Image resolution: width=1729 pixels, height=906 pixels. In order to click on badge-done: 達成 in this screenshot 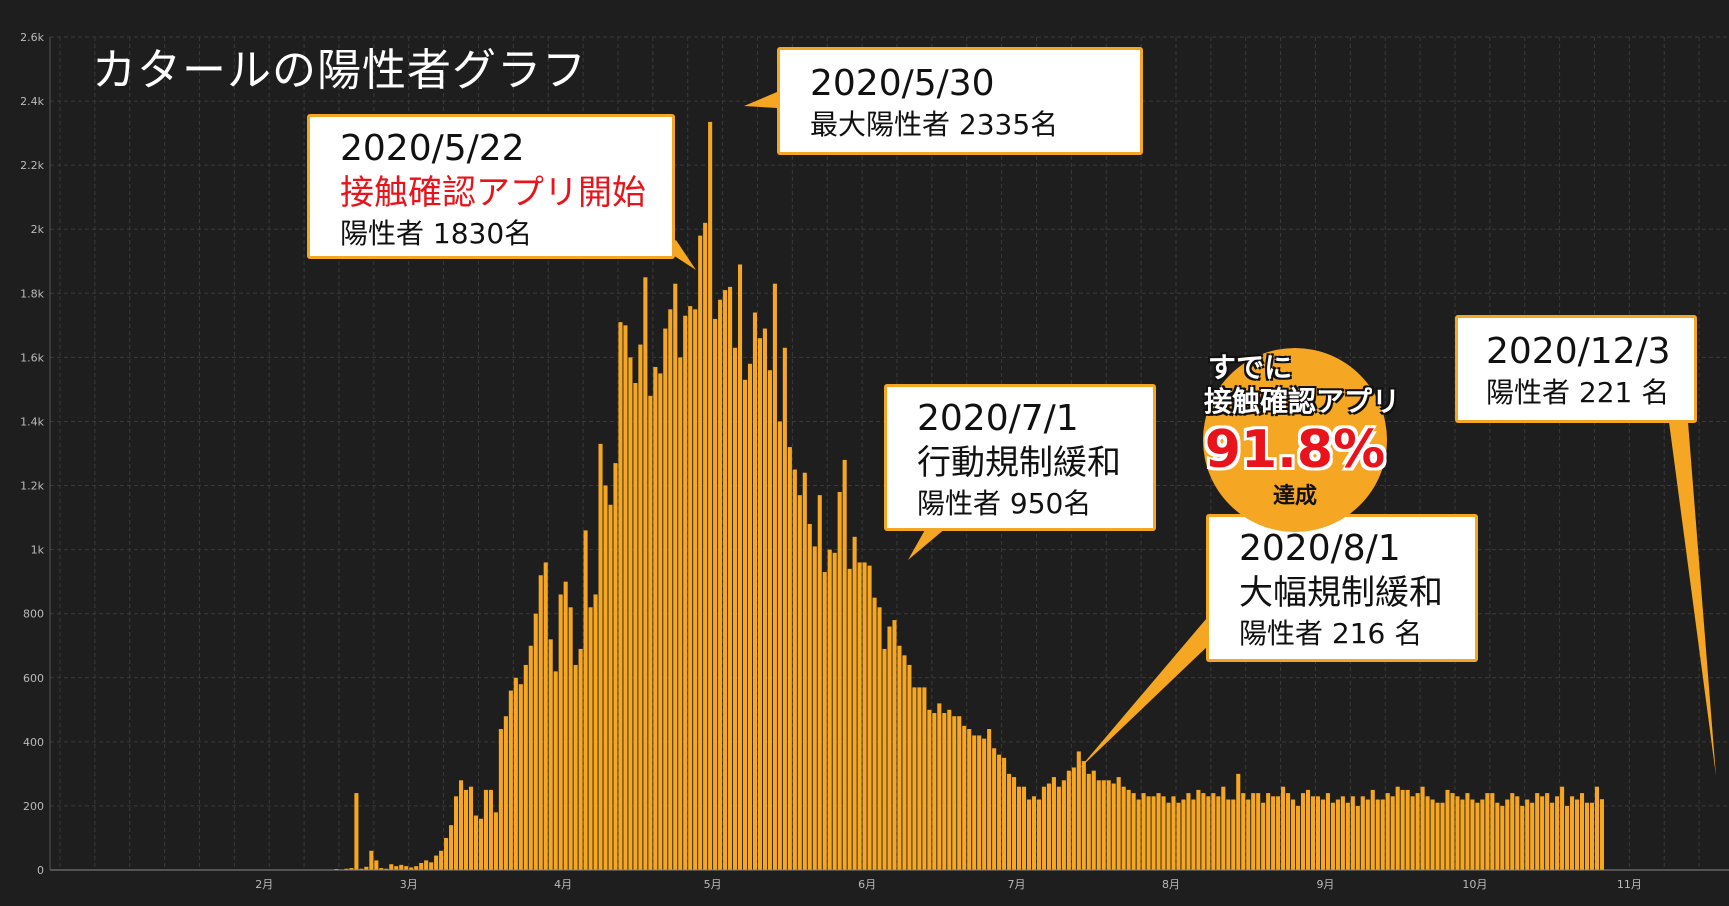, I will do `click(1294, 496)`.